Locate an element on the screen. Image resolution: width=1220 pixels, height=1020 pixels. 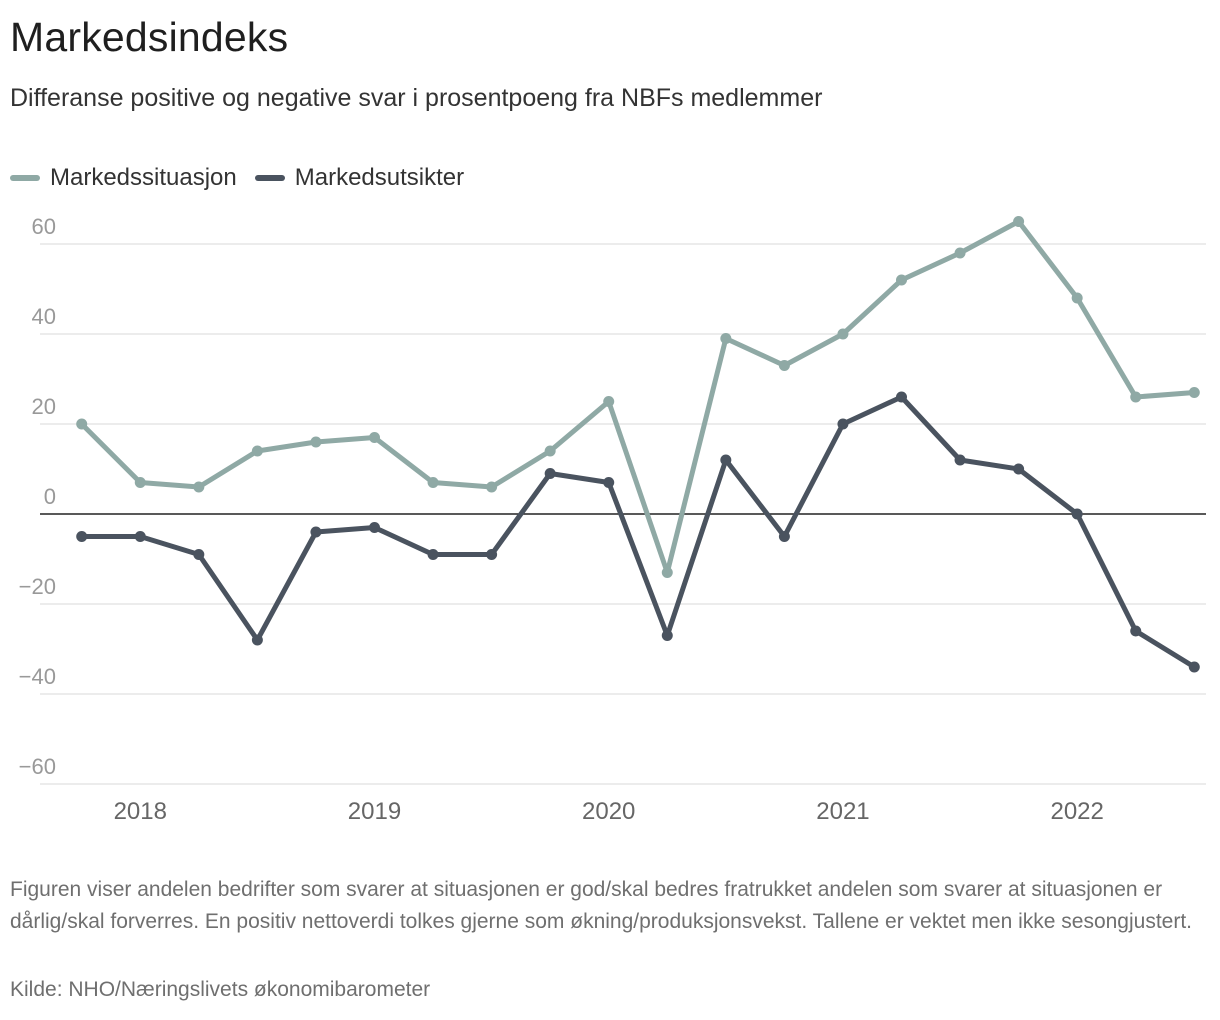
legend-label-markedsutsikter: Markedsutsikter is located at coordinates (379, 177).